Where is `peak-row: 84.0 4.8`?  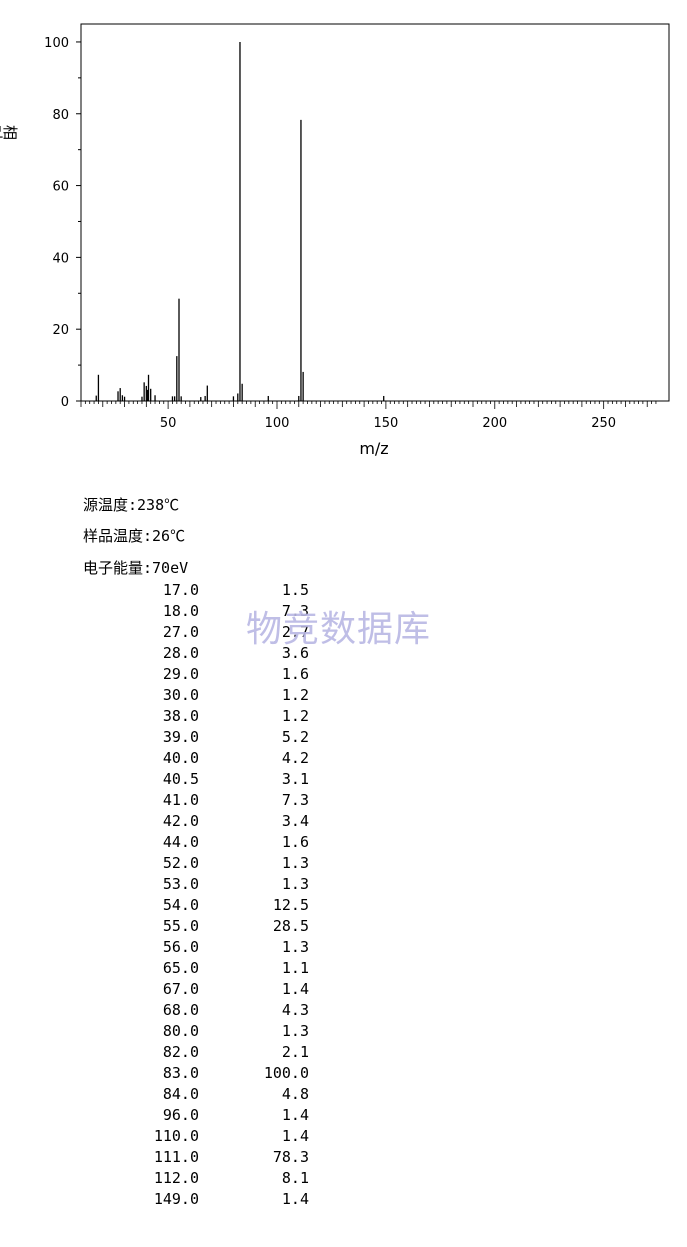 peak-row: 84.0 4.8 is located at coordinates (160, 1094).